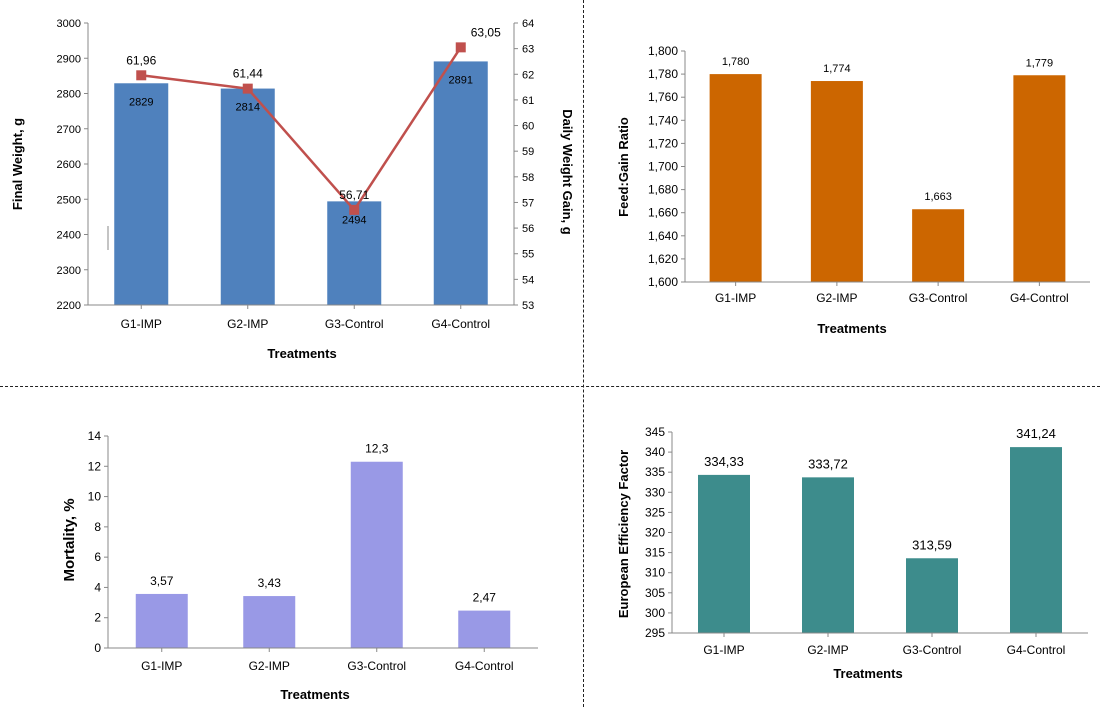 The image size is (1100, 707). I want to click on bar-data-label: 2,47, so click(485, 598).